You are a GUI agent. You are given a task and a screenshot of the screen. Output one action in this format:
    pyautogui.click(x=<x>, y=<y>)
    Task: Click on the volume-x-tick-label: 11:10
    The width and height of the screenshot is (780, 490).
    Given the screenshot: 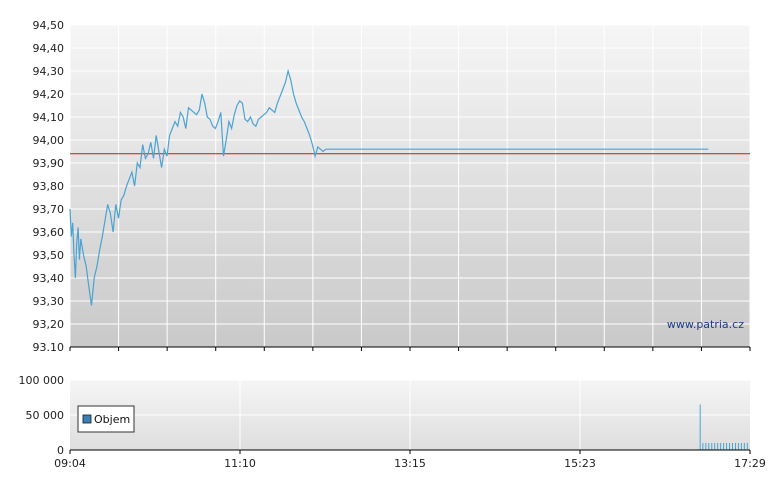 What is the action you would take?
    pyautogui.click(x=240, y=463)
    